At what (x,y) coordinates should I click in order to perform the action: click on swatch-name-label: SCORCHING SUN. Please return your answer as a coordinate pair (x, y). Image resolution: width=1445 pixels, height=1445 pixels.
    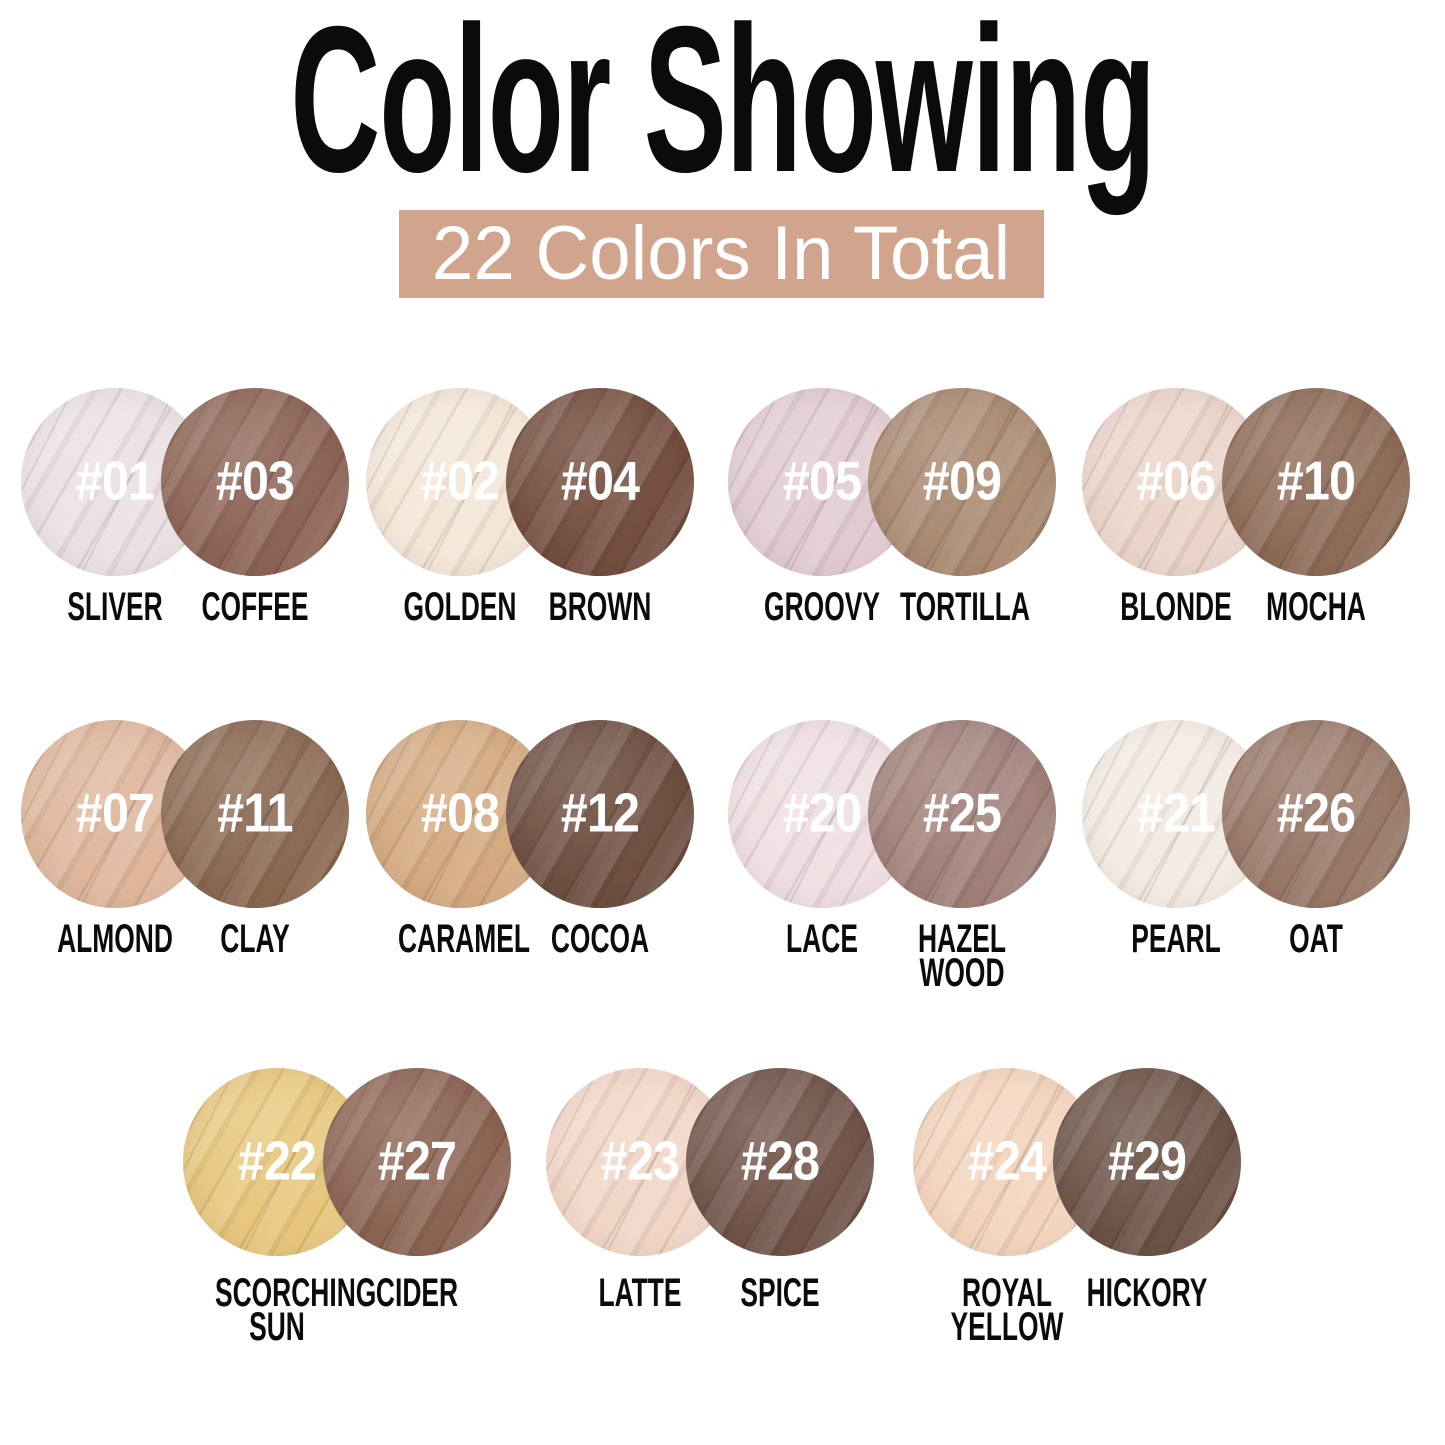
    Looking at the image, I should click on (295, 1310).